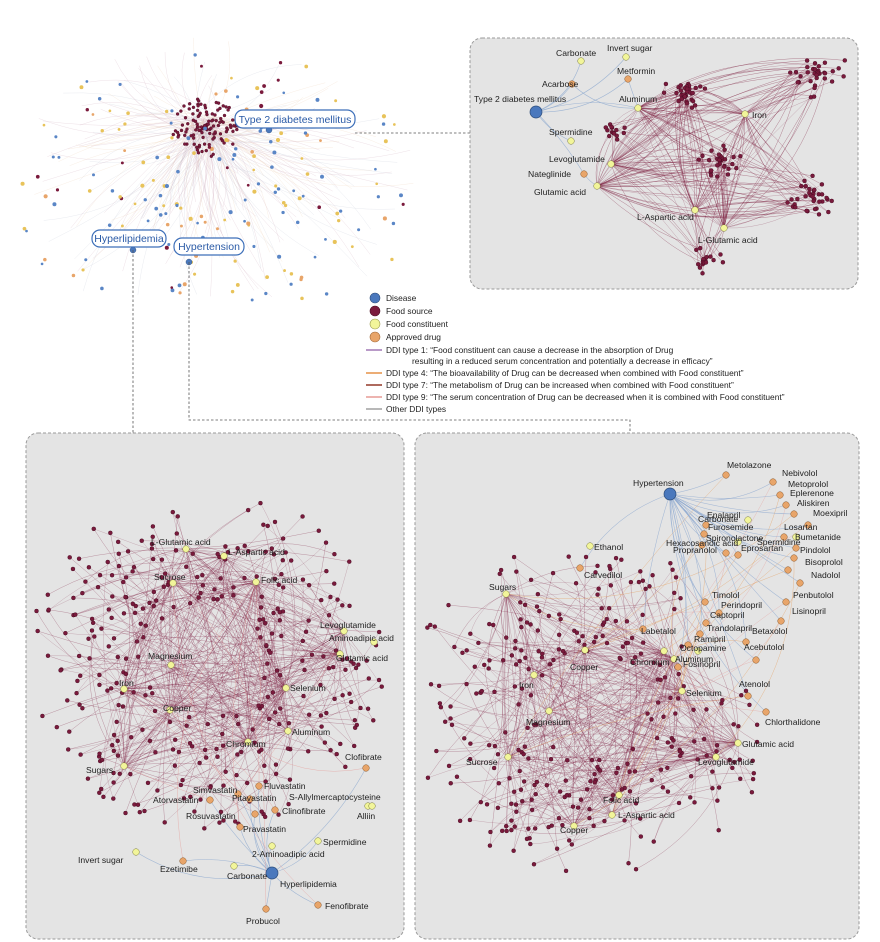 The height and width of the screenshot is (942, 880). I want to click on diabetes-nodes, so click(639, 142).